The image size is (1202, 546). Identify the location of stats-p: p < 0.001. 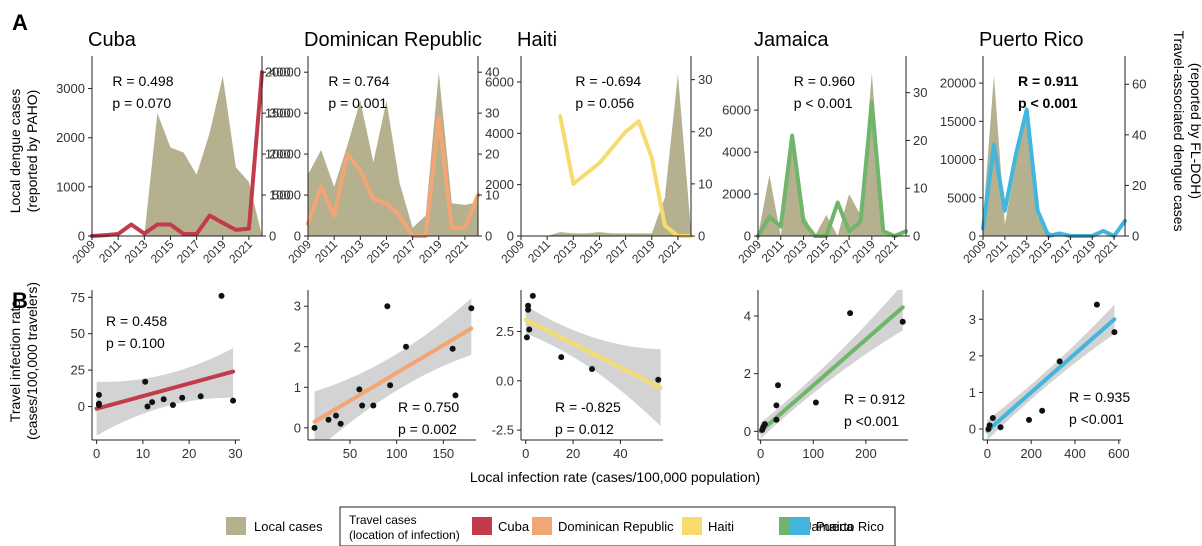
(823, 103).